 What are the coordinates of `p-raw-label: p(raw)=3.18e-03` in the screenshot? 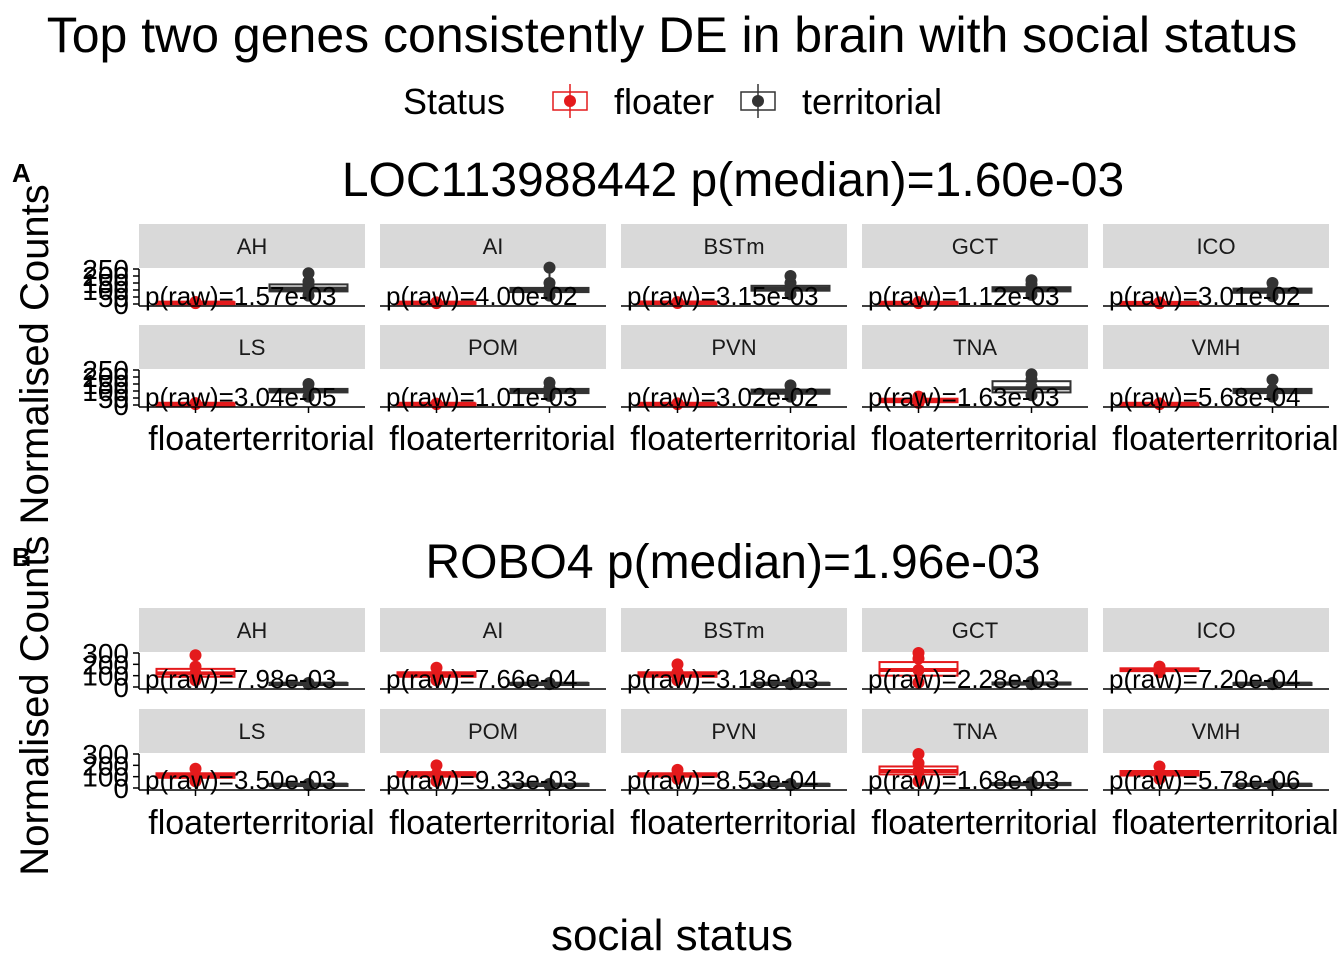 It's located at (723, 679).